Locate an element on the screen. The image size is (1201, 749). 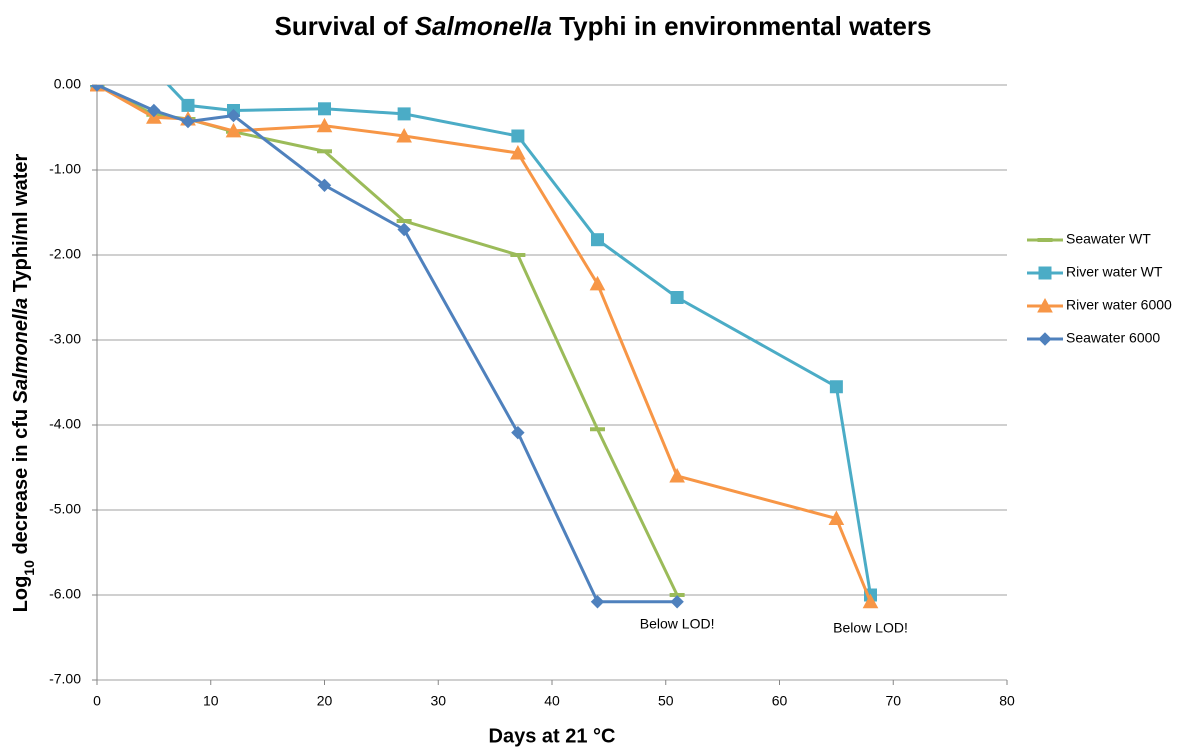
x-tick-label: 70 is located at coordinates (893, 701).